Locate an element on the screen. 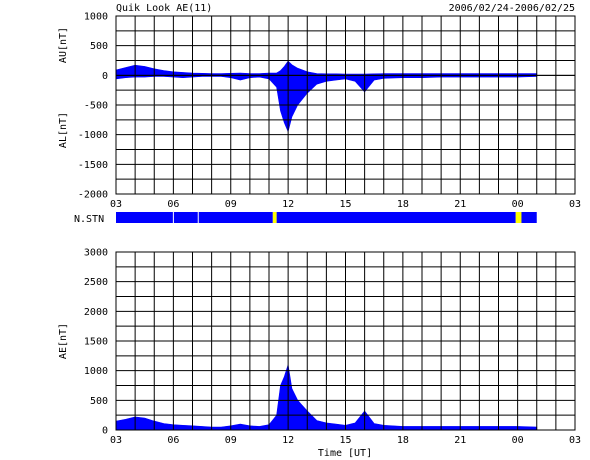 The image size is (590, 460). nstn-panel is located at coordinates (326, 217).